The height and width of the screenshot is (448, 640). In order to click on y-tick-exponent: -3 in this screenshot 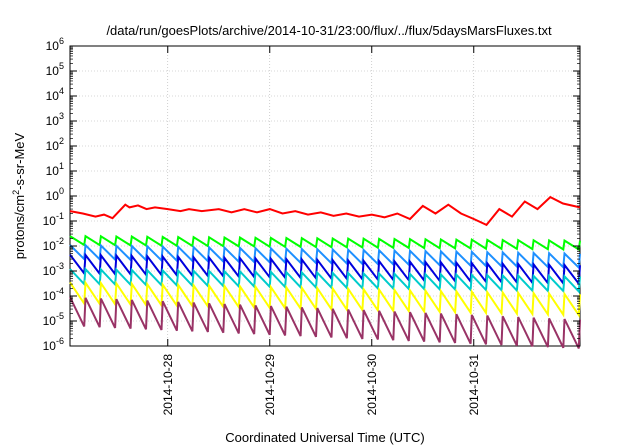, I will do `click(60, 266)`.